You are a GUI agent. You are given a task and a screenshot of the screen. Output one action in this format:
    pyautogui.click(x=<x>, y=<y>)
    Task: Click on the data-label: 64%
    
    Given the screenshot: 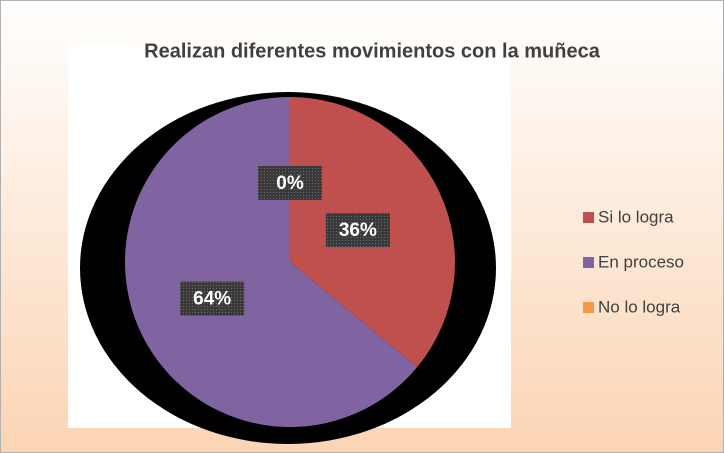 What is the action you would take?
    pyautogui.click(x=212, y=299)
    